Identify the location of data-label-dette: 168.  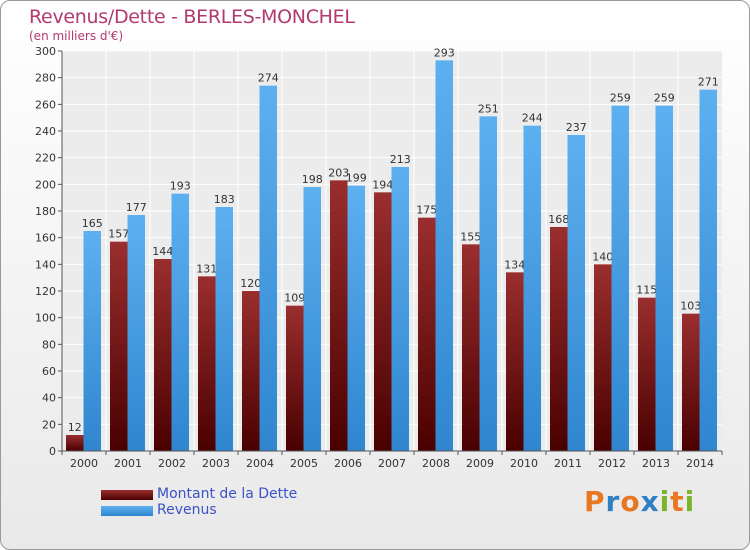
(558, 219).